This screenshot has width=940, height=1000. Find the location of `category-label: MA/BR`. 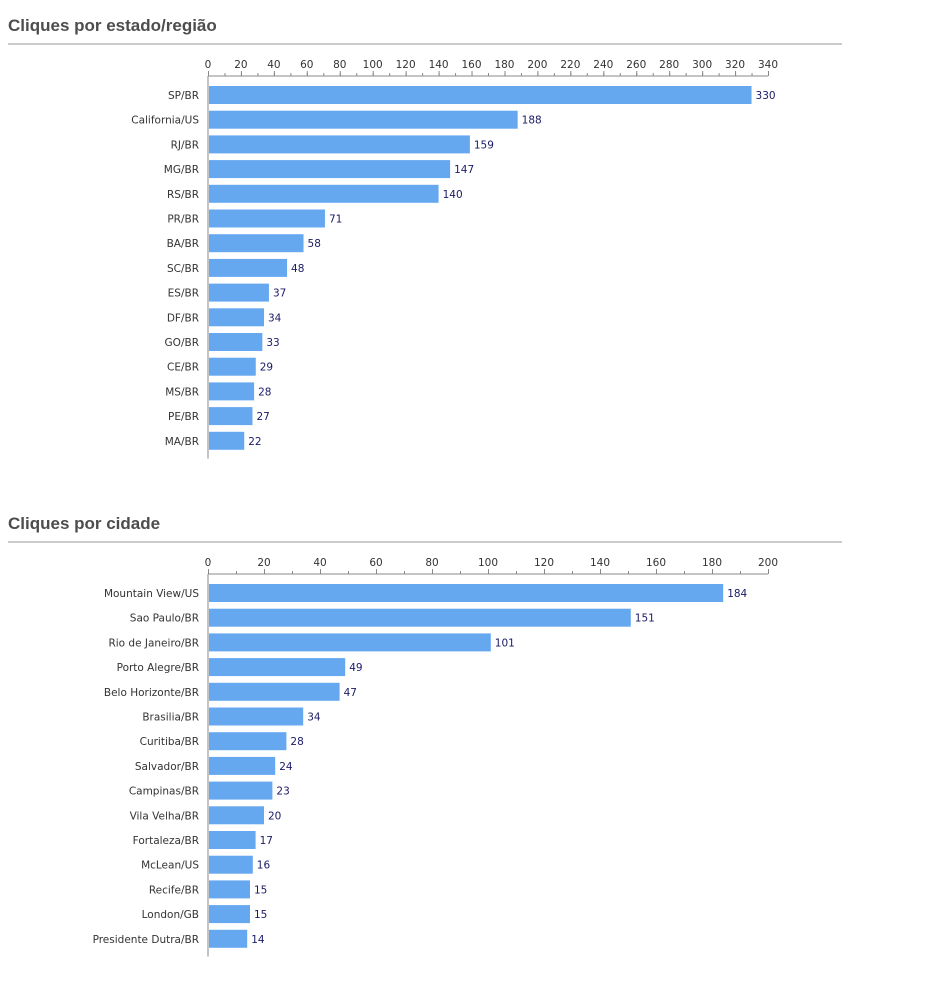

category-label: MA/BR is located at coordinates (182, 442).